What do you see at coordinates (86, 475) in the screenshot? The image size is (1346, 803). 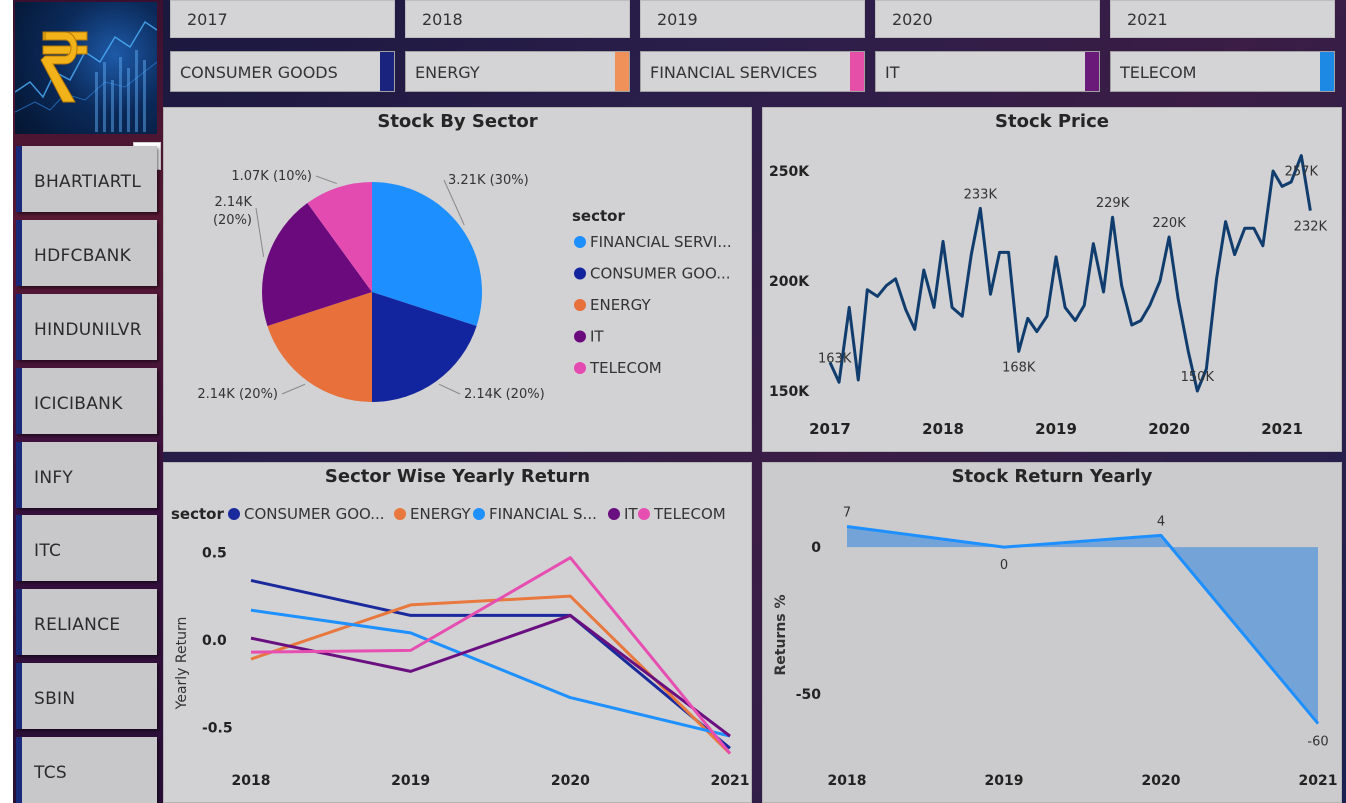 I see `stock-button-infy: INFY` at bounding box center [86, 475].